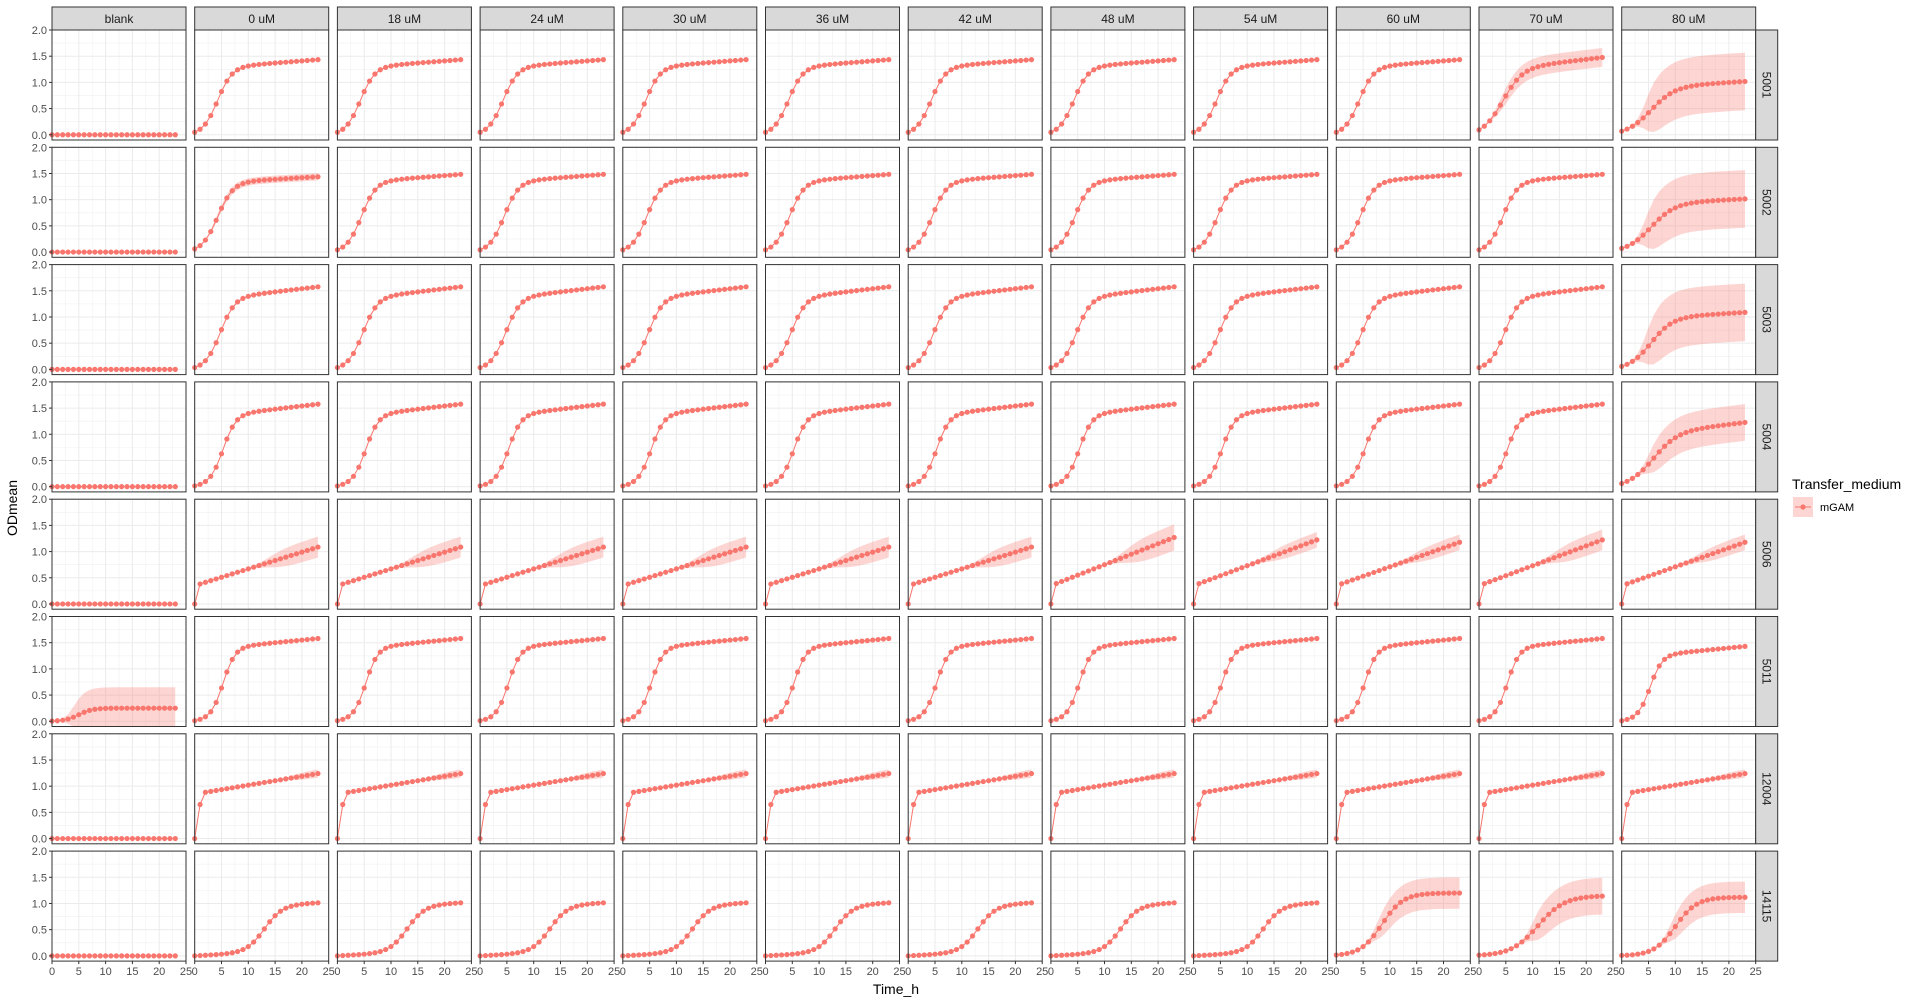 The width and height of the screenshot is (1920, 1002). Describe the element at coordinates (79, 972) in the screenshot. I see `x-tick-label: 5` at that location.